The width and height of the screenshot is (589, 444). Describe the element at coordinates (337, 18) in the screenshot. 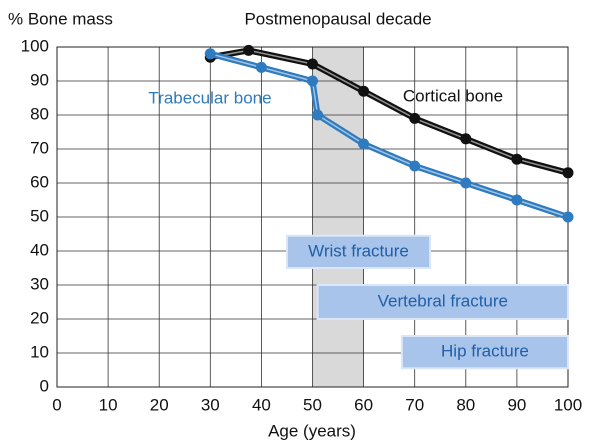

I see `shaded-region-label: Postmenopausal decade` at that location.